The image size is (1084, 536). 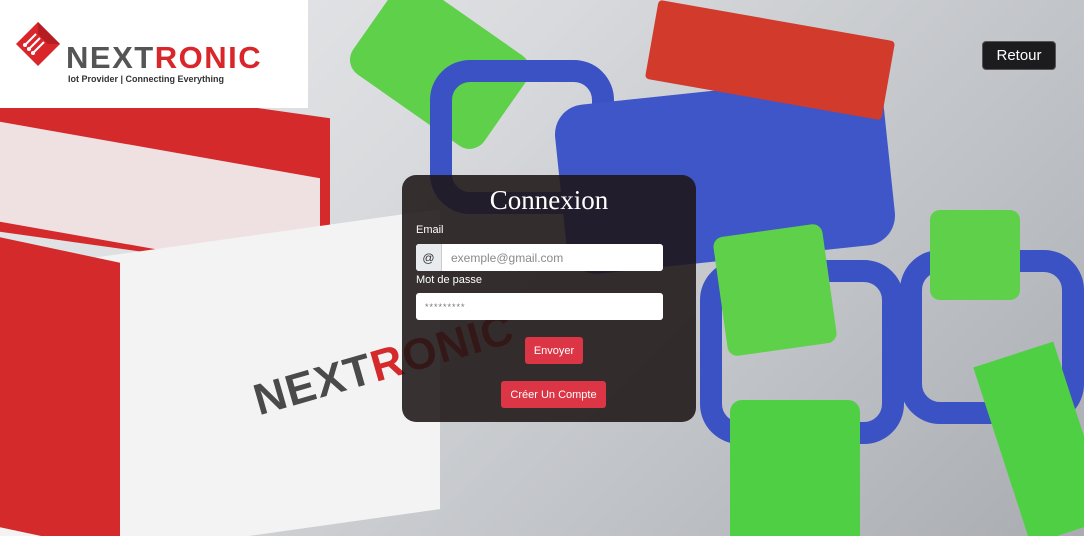 What do you see at coordinates (38, 44) in the screenshot?
I see `logo-chip-icon` at bounding box center [38, 44].